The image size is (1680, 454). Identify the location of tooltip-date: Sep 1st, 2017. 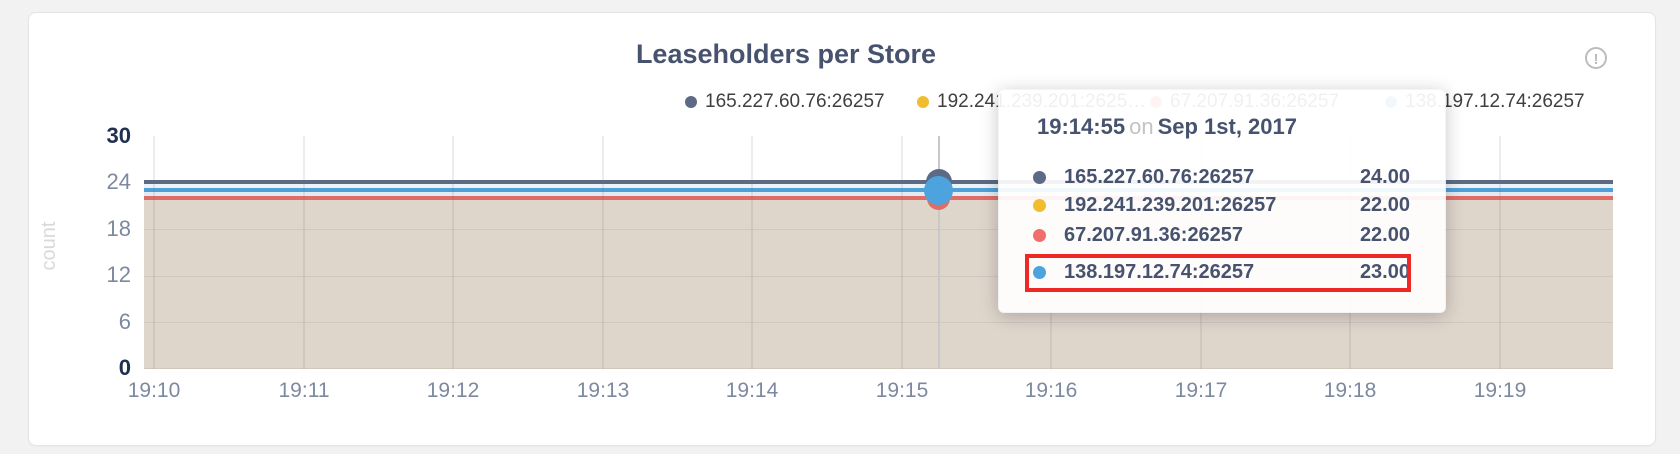
(1227, 126).